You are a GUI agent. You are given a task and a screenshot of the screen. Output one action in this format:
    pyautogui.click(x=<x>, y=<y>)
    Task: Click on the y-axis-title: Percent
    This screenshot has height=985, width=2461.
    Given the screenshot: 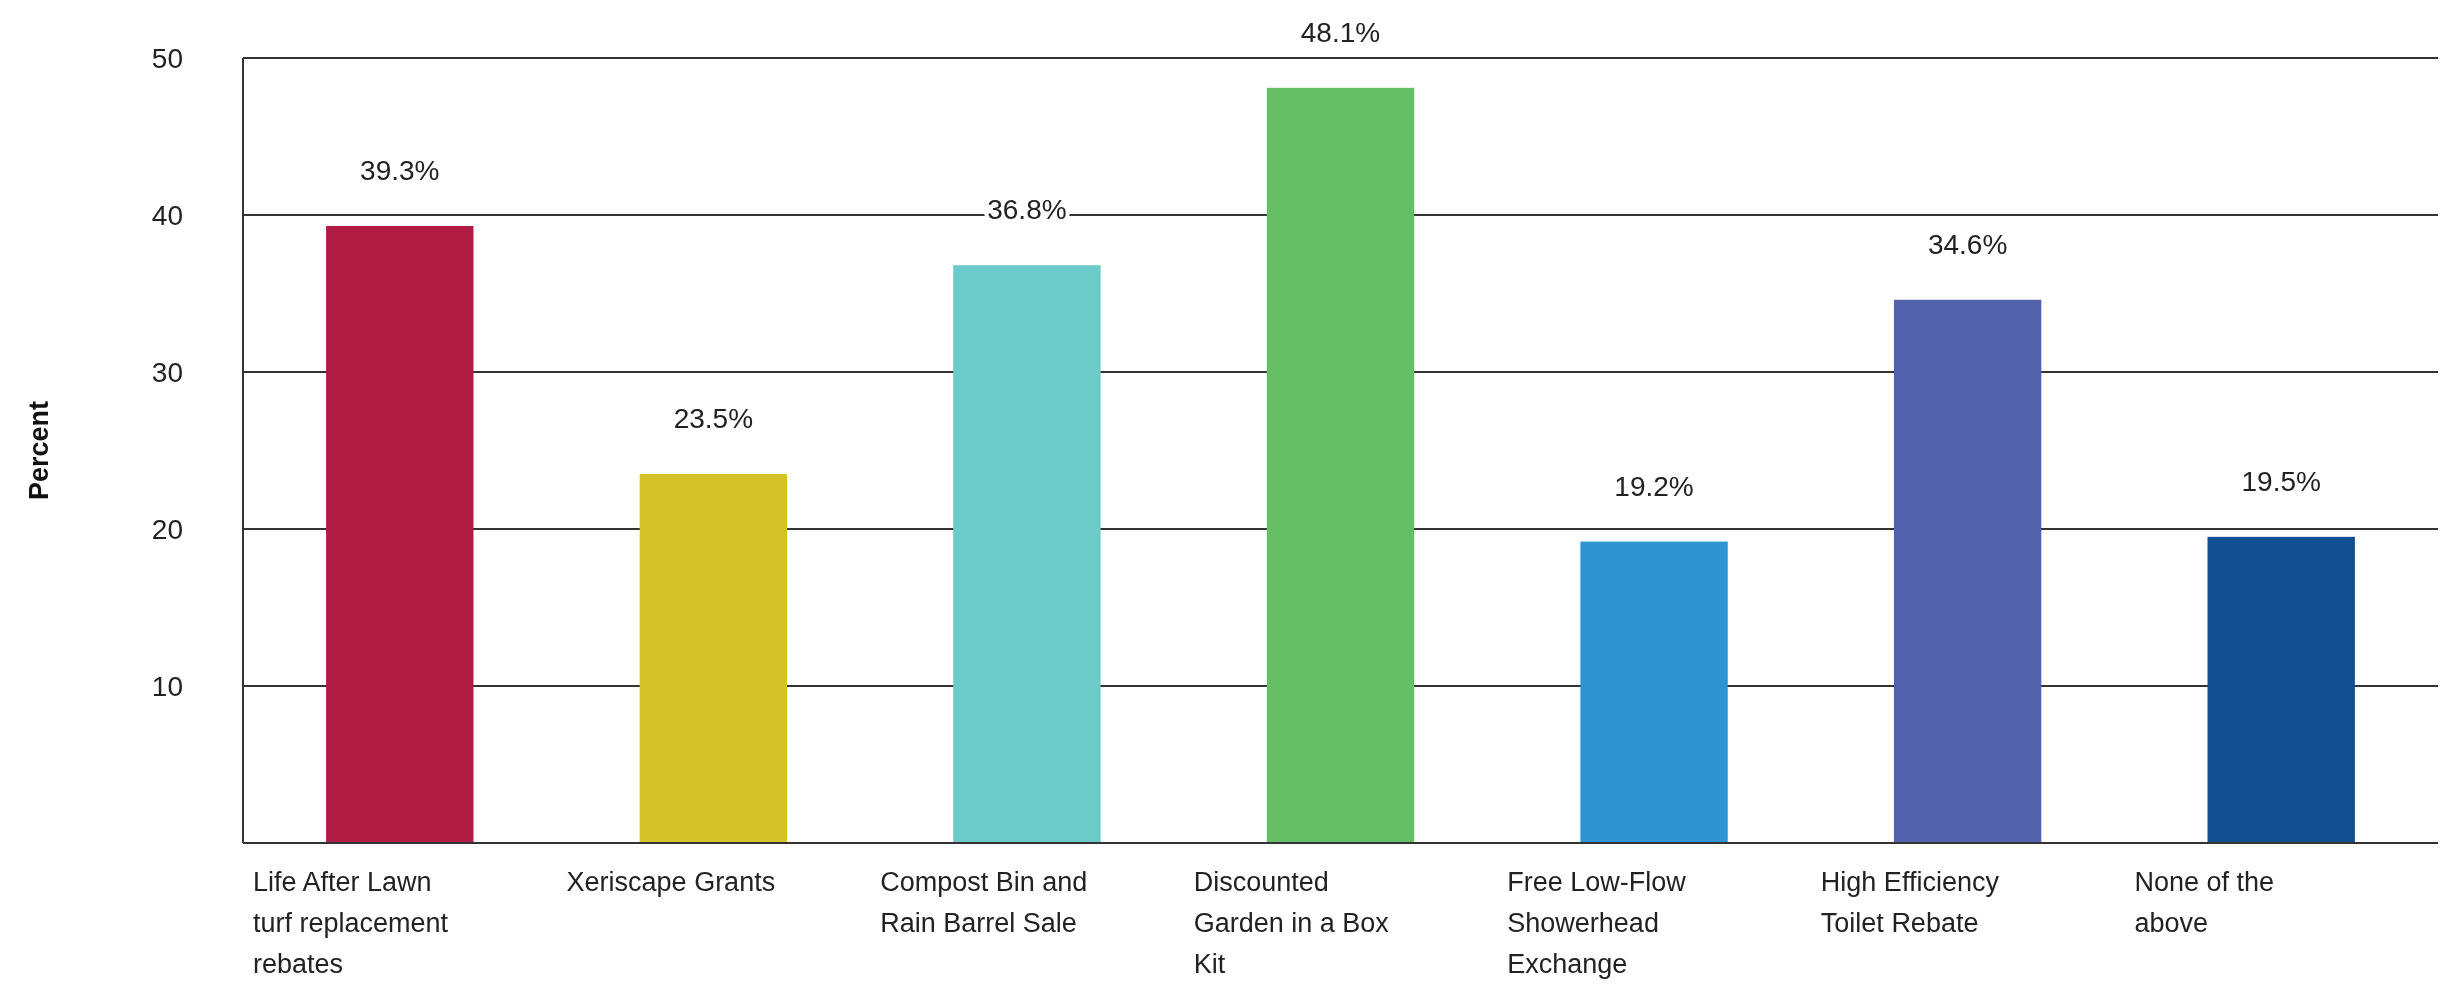 What is the action you would take?
    pyautogui.click(x=39, y=450)
    